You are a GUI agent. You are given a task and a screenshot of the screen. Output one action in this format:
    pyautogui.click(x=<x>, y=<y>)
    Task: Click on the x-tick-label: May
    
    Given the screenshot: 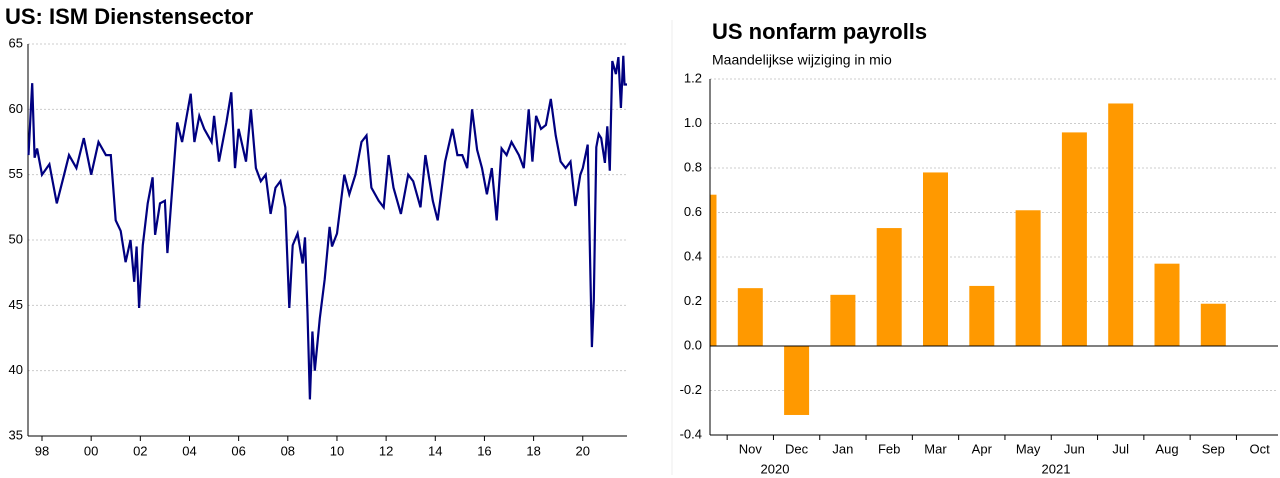 What is the action you would take?
    pyautogui.click(x=1028, y=448)
    